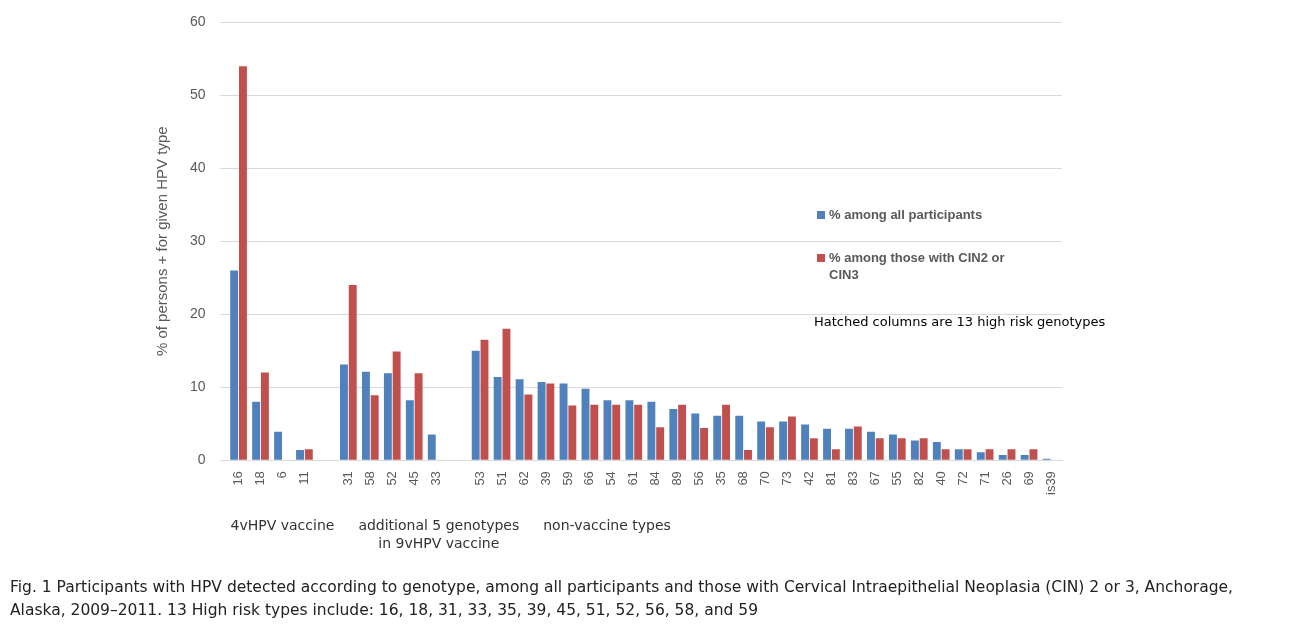 Image resolution: width=1292 pixels, height=630 pixels. Describe the element at coordinates (633, 478) in the screenshot. I see `x-tick-label: 61` at that location.